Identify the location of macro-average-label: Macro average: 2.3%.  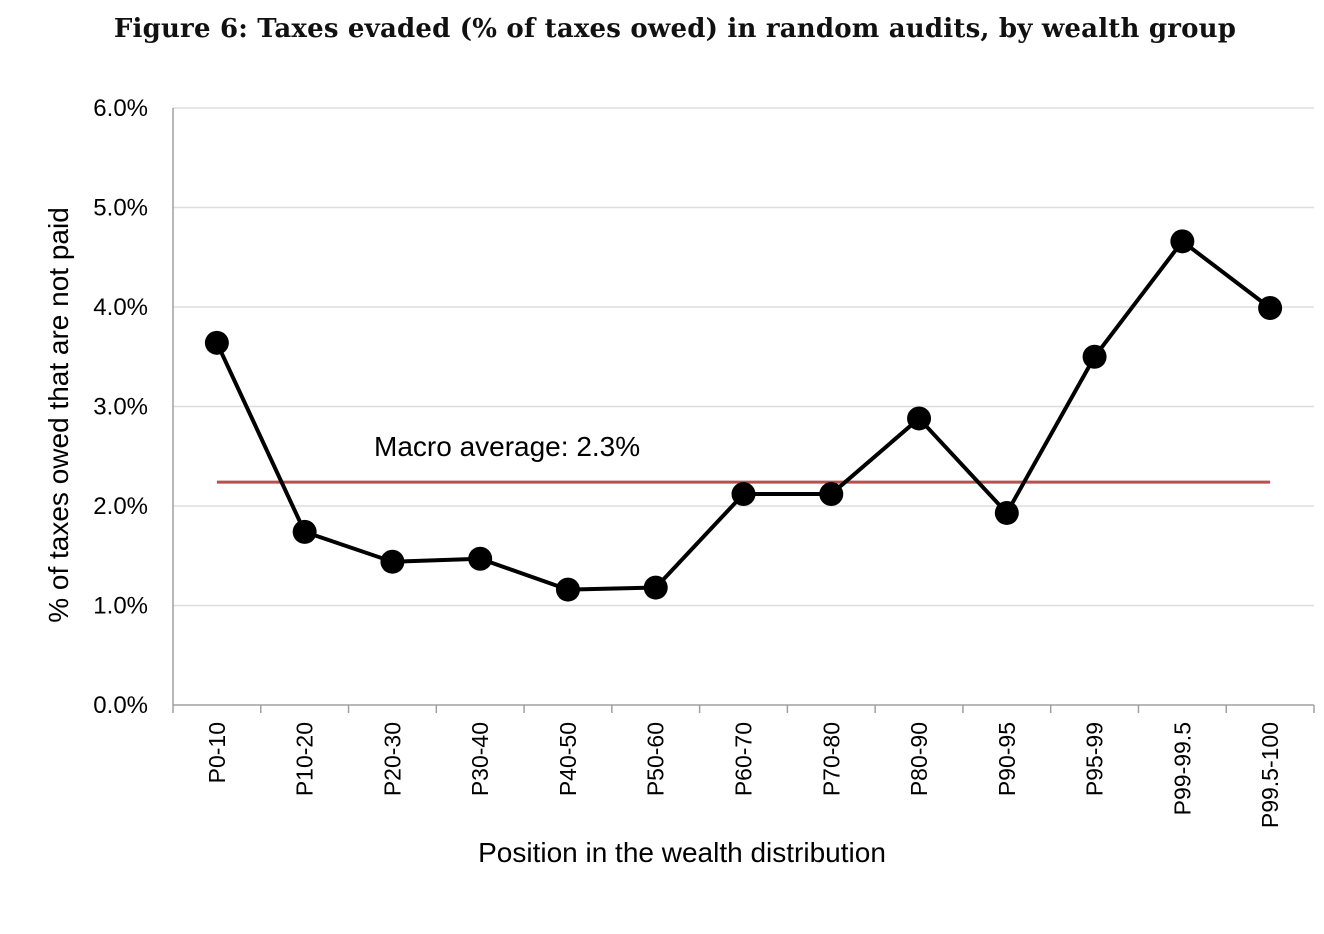
(507, 446).